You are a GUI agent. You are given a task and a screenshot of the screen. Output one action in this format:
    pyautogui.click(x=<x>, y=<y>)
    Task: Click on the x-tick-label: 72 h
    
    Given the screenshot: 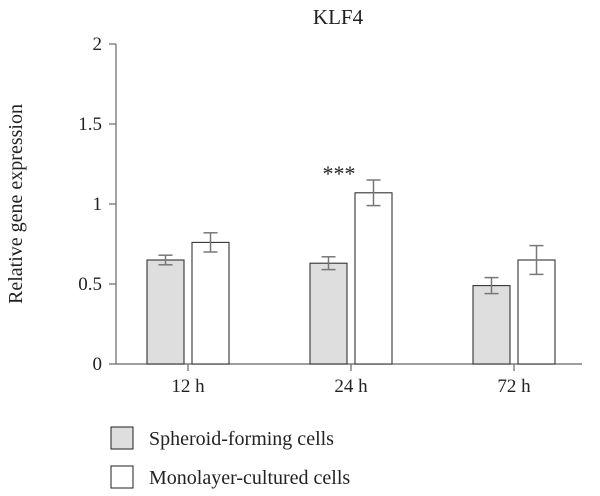 What is the action you would take?
    pyautogui.click(x=514, y=386)
    